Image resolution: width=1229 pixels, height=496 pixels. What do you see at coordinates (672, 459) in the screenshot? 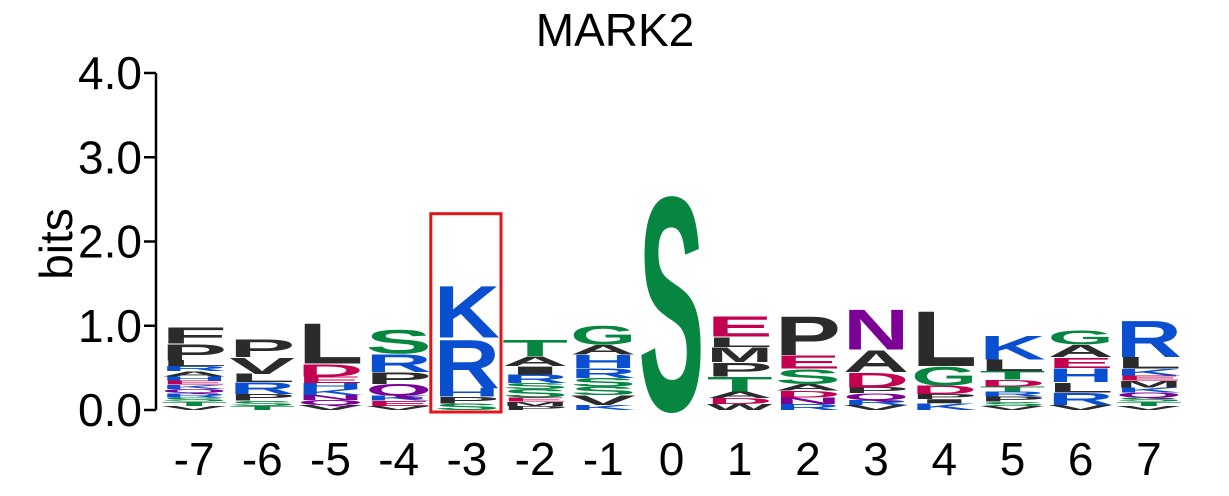
I see `x-tick-label: 0` at bounding box center [672, 459].